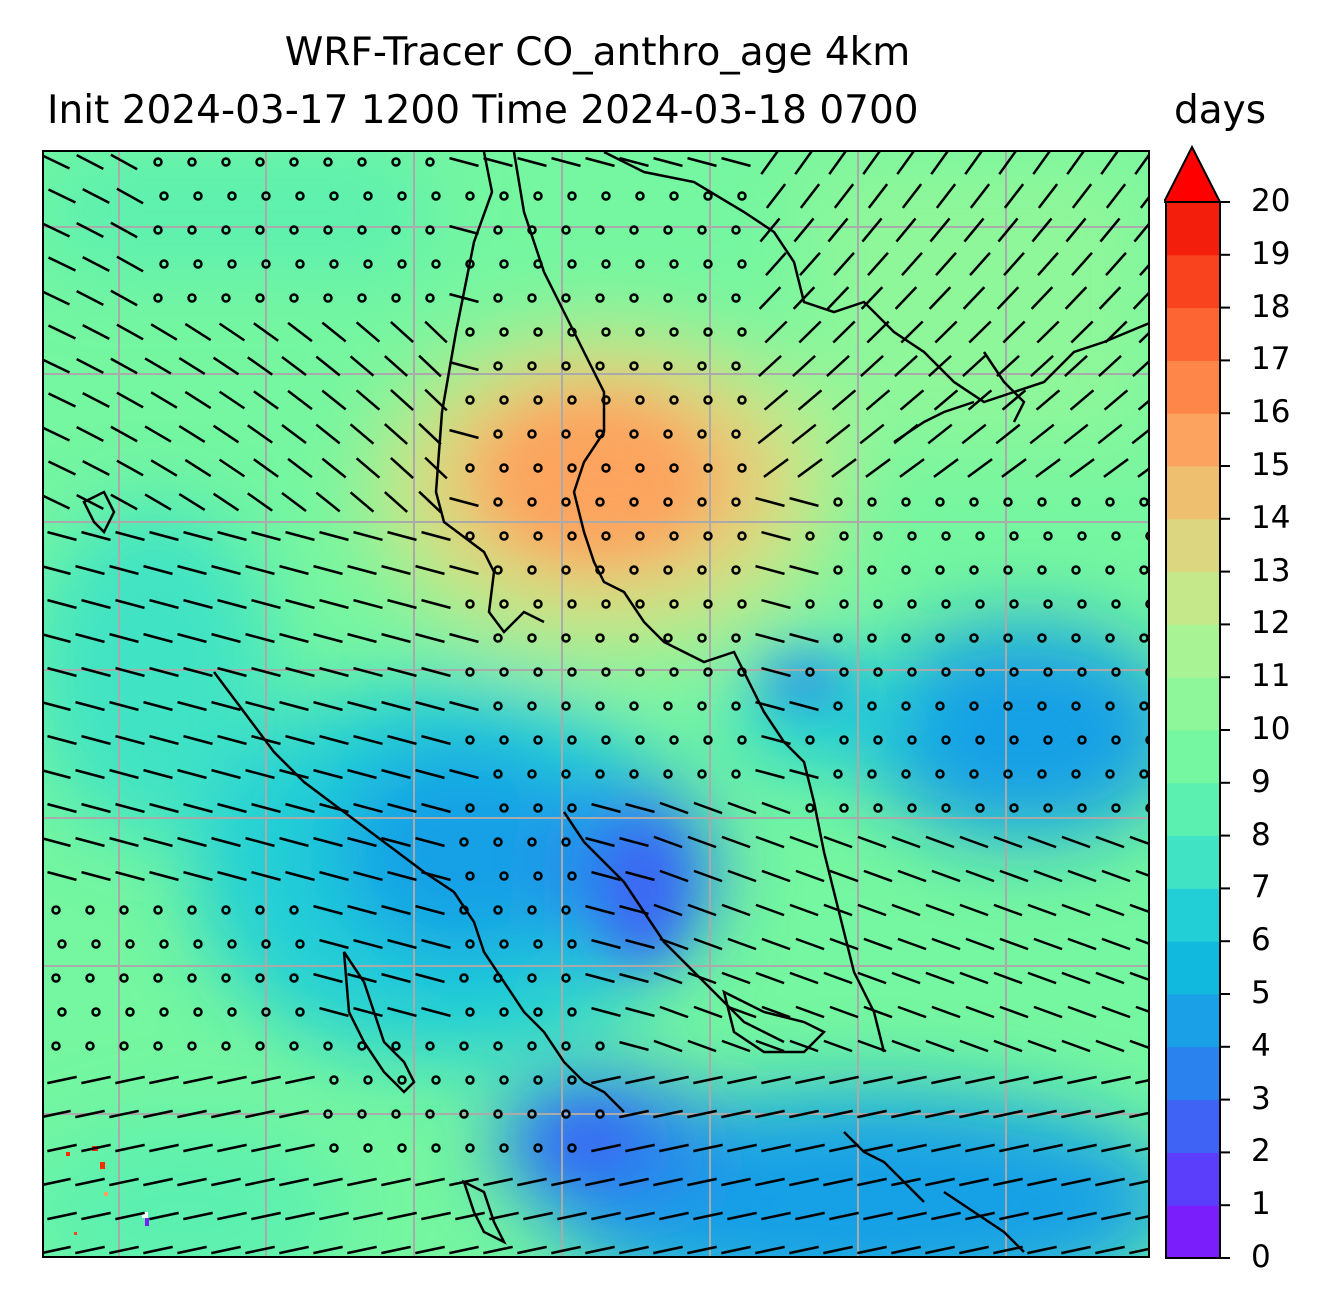 This screenshot has height=1313, width=1334. What do you see at coordinates (1271, 570) in the screenshot?
I see `colorbar-tick-label: 13` at bounding box center [1271, 570].